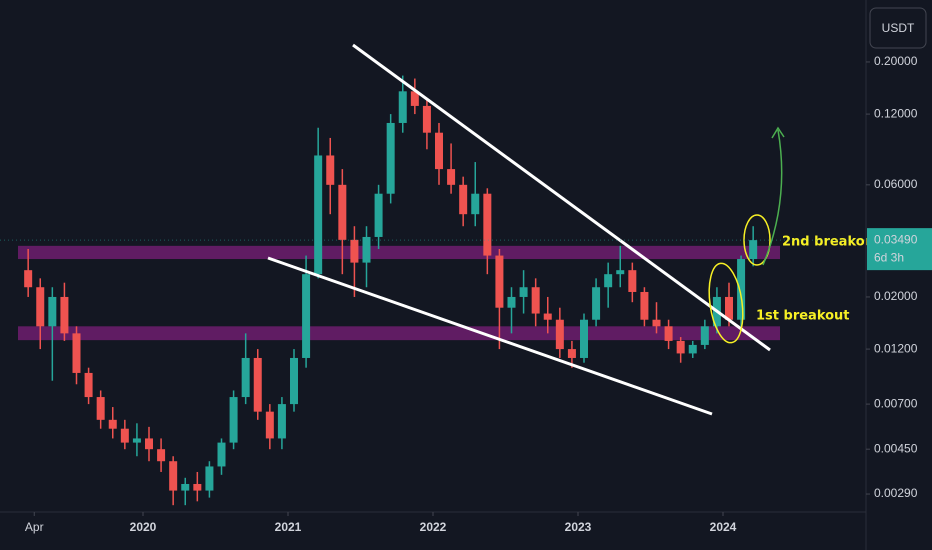 This screenshot has height=550, width=932. What do you see at coordinates (896, 493) in the screenshot?
I see `y-tick-label: 0.00290` at bounding box center [896, 493].